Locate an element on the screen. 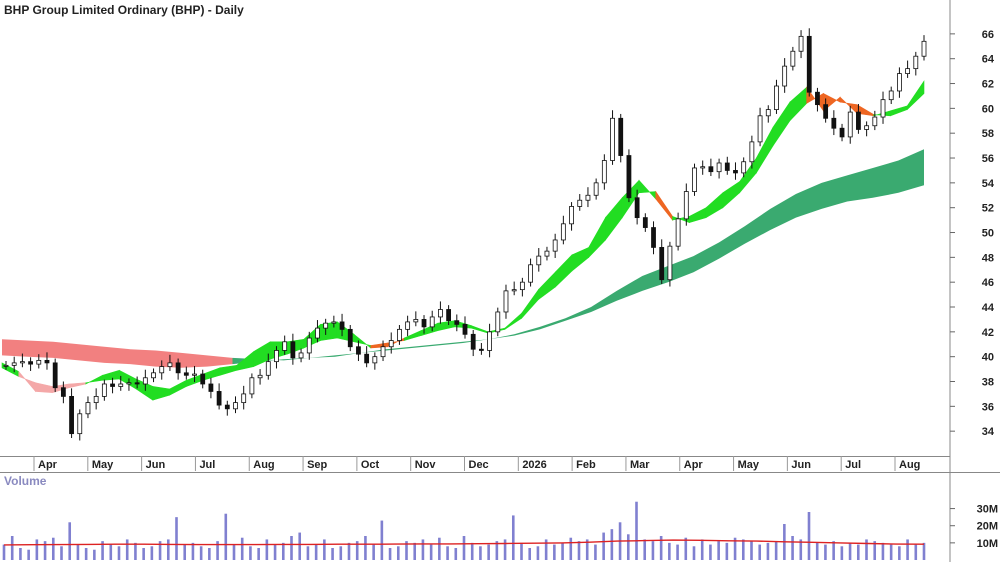  volume-tick-label: 30M is located at coordinates (987, 510).